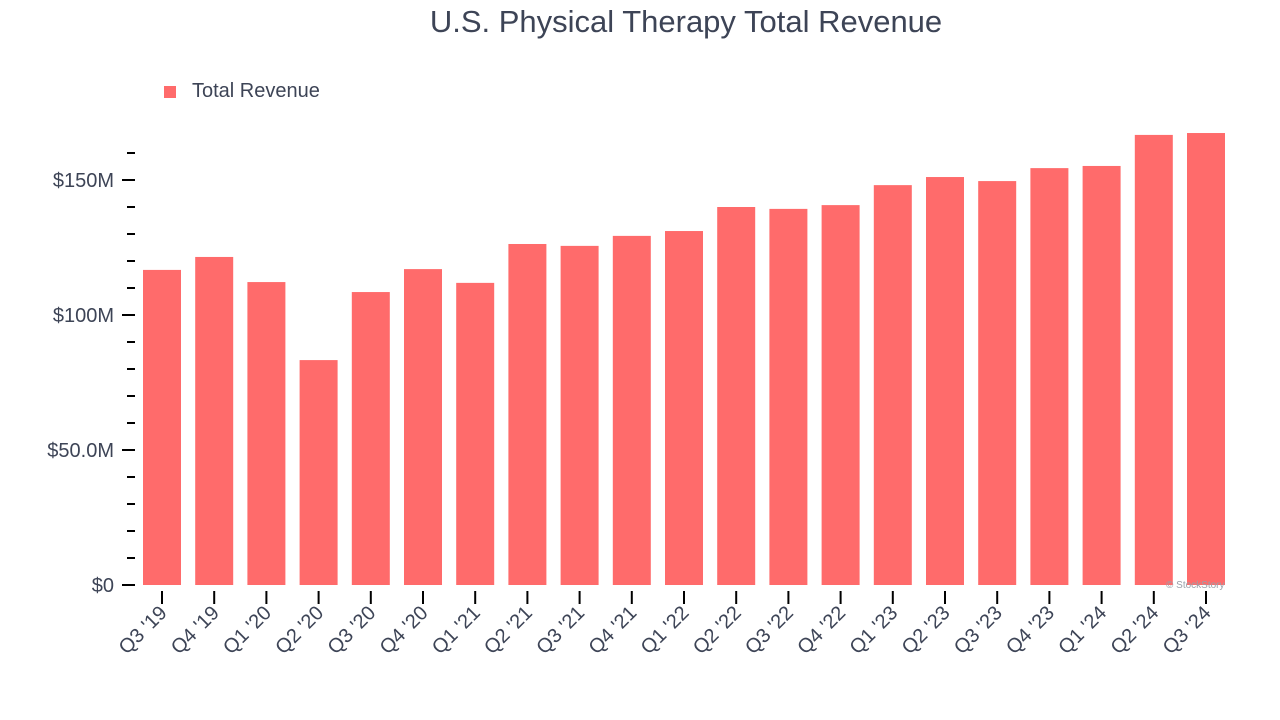  Describe the element at coordinates (769, 630) in the screenshot. I see `x-tick-label: Q3 '22` at that location.